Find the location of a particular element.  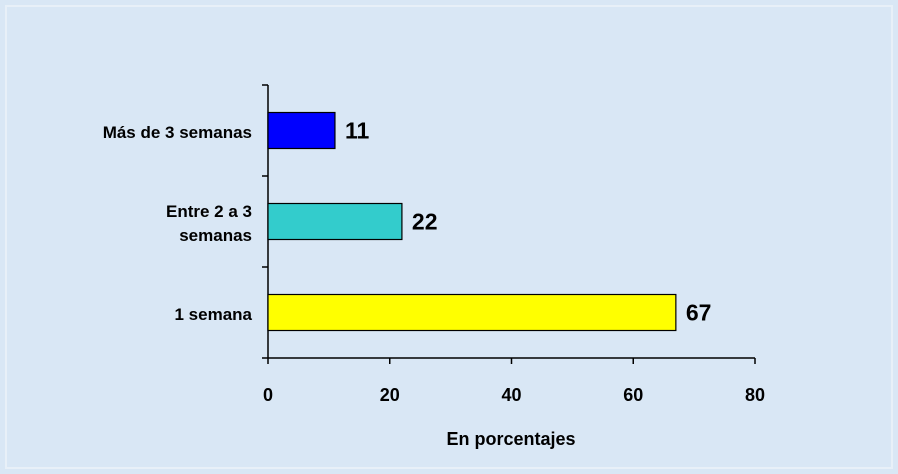

x-tick-label: 60 is located at coordinates (633, 395).